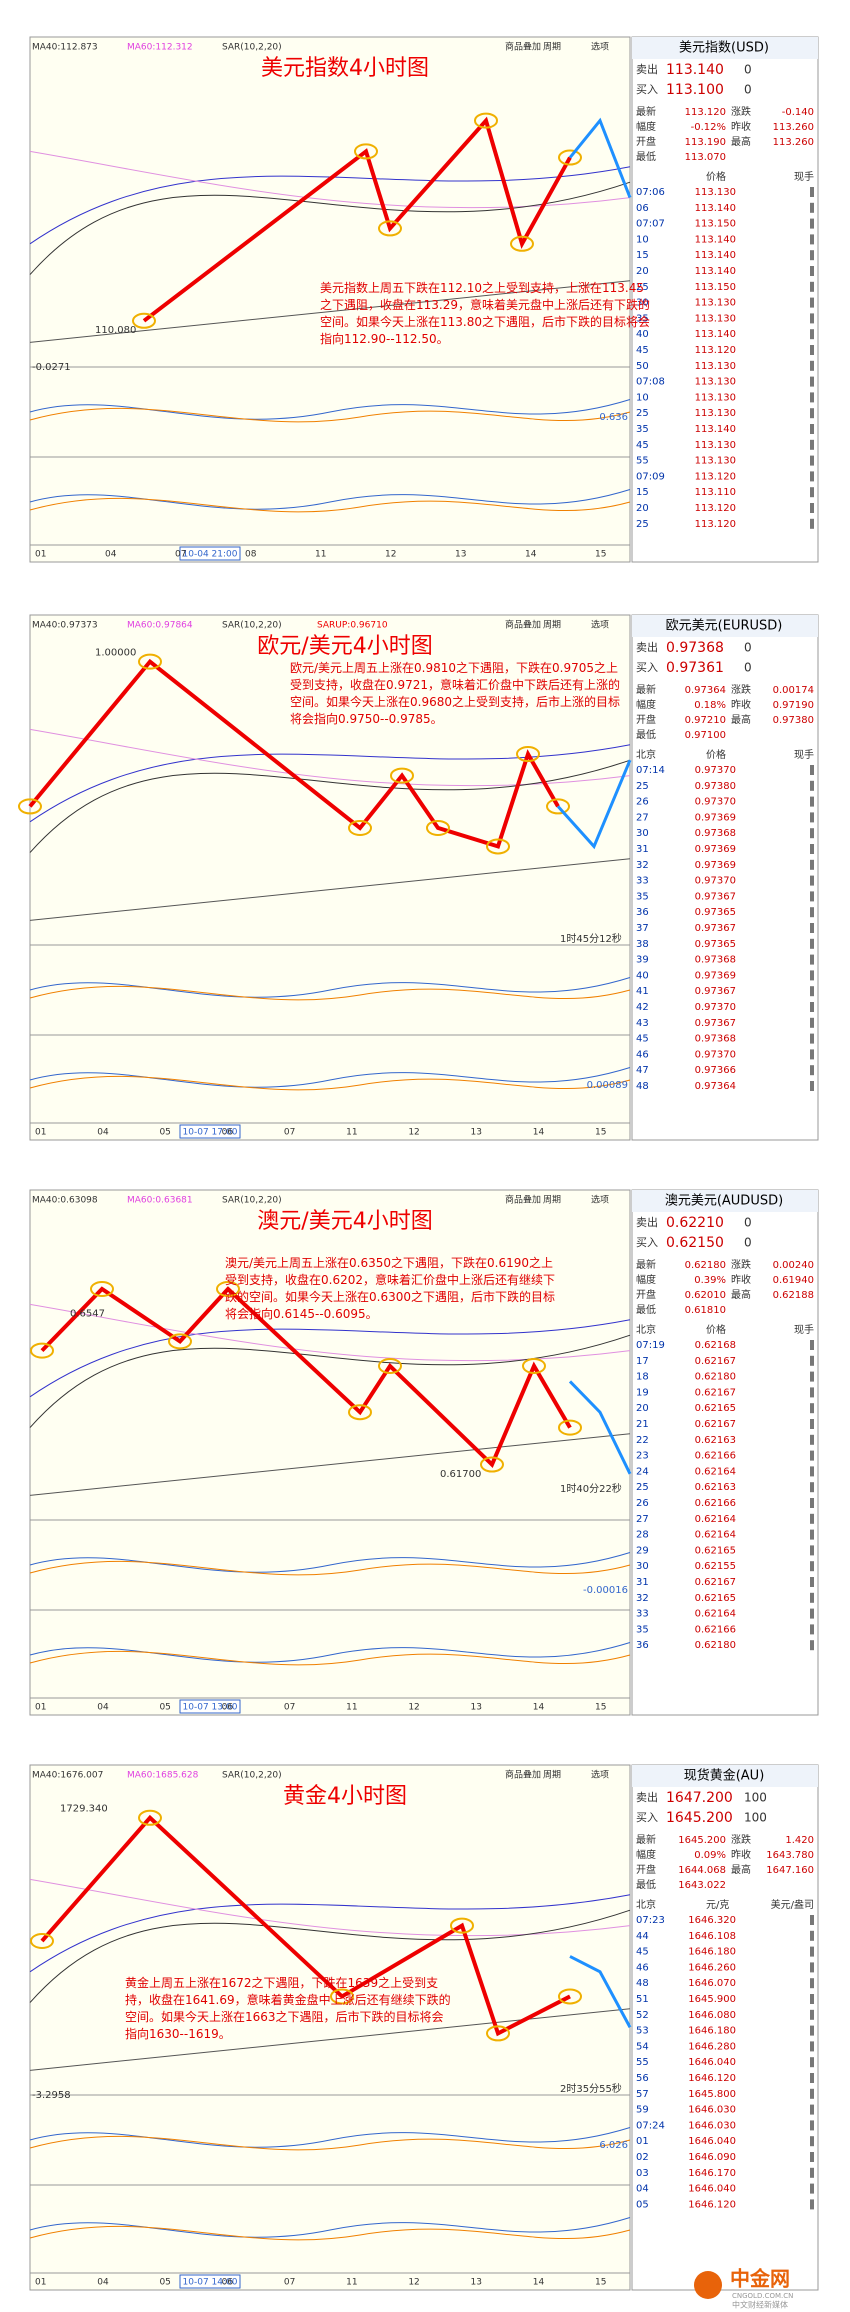 The height and width of the screenshot is (2312, 850). Describe the element at coordinates (712, 1967) in the screenshot. I see `tick-price: 1646.260` at that location.